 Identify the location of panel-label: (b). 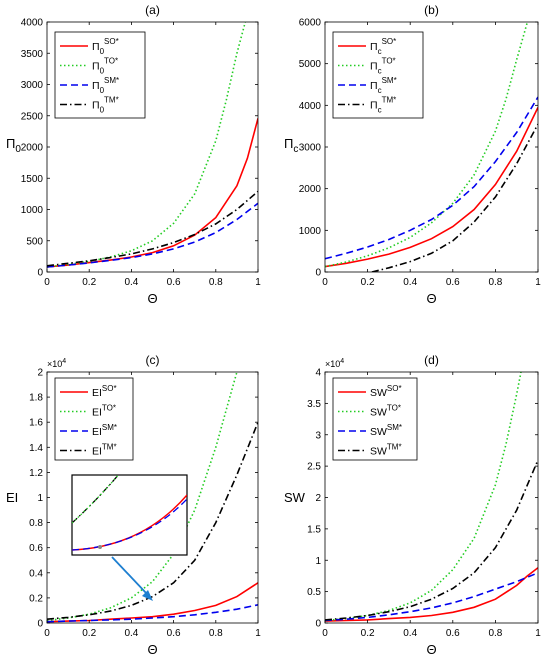
(431, 10).